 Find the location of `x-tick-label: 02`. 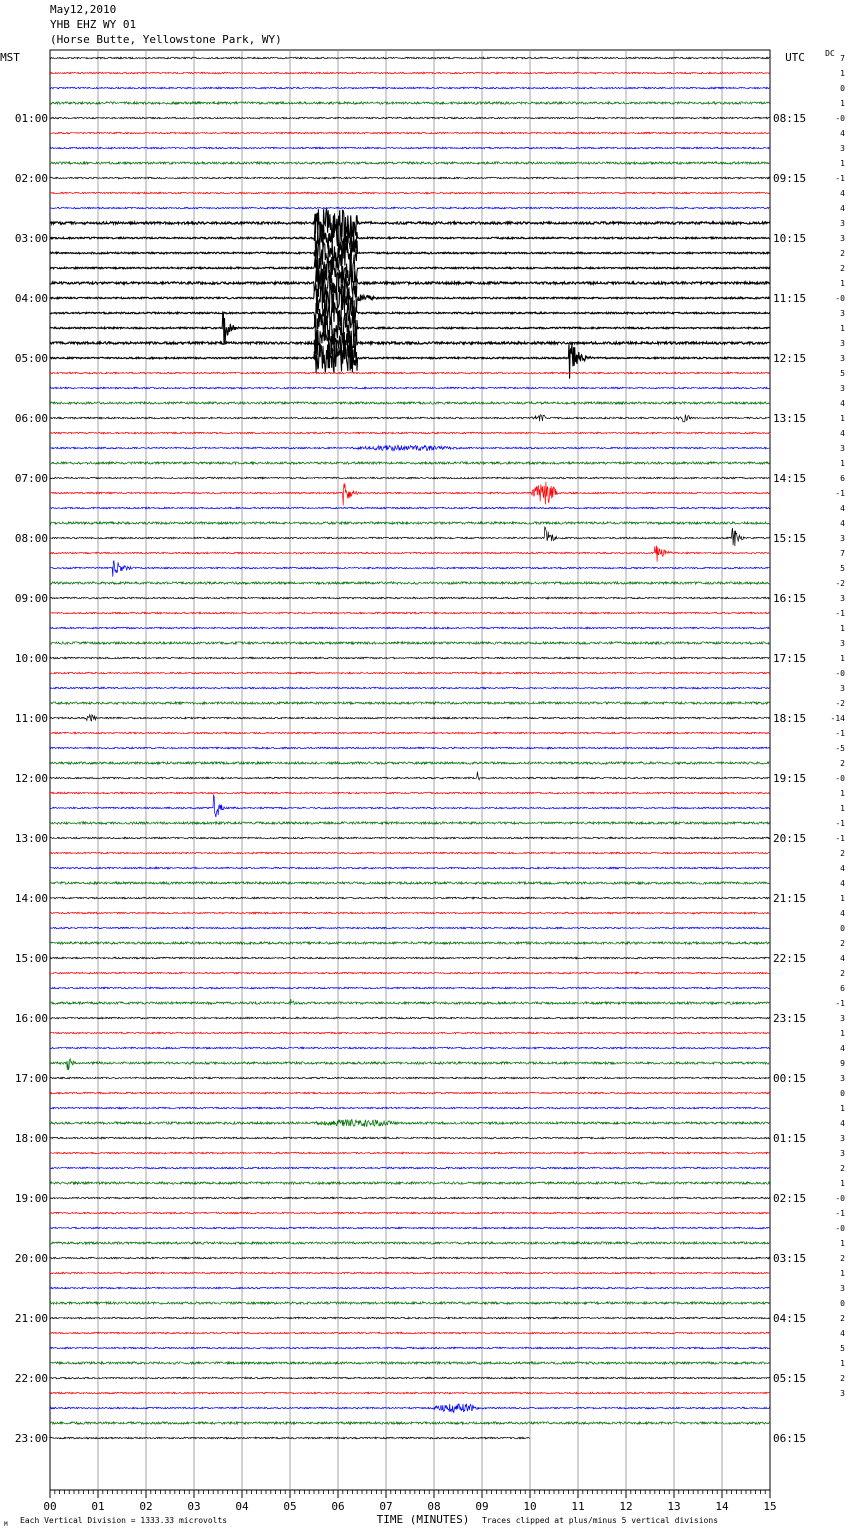

x-tick-label: 02 is located at coordinates (145, 1506).